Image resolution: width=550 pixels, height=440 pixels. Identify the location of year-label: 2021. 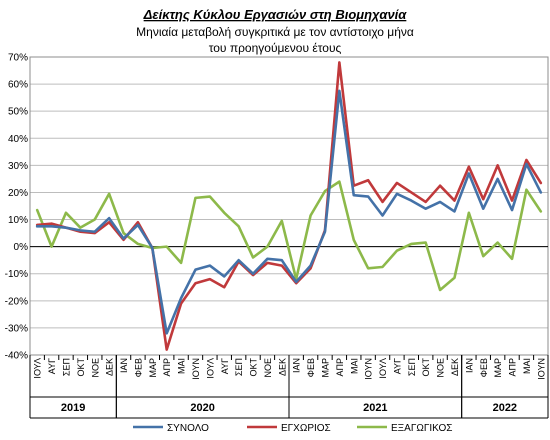
(375, 408).